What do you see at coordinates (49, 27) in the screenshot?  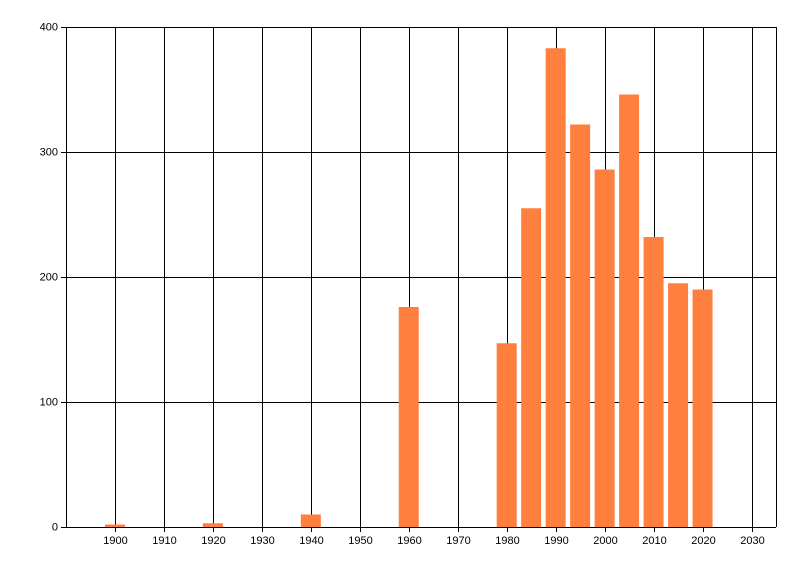 I see `y-tick-label: 400` at bounding box center [49, 27].